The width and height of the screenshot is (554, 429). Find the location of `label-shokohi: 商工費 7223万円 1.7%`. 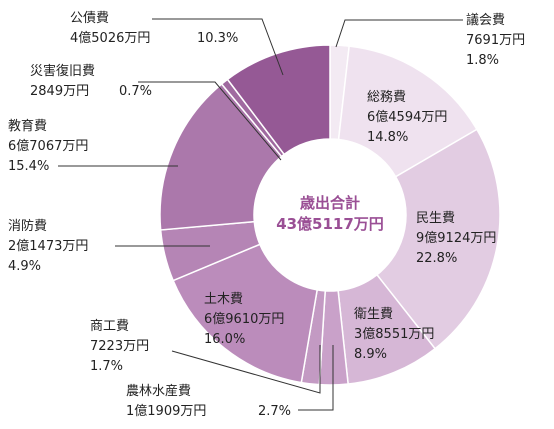

label-shokohi: 商工費 7223万円 1.7% is located at coordinates (119, 346).